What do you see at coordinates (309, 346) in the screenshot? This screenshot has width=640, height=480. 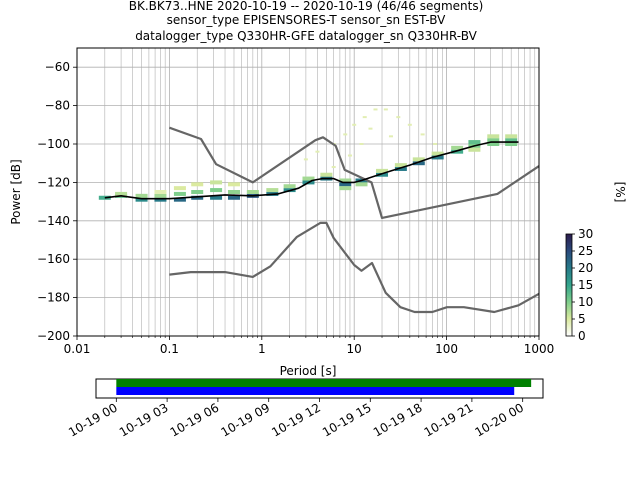 I see `x-axis: 0.01 0.1 1 10 100 1000` at bounding box center [309, 346].